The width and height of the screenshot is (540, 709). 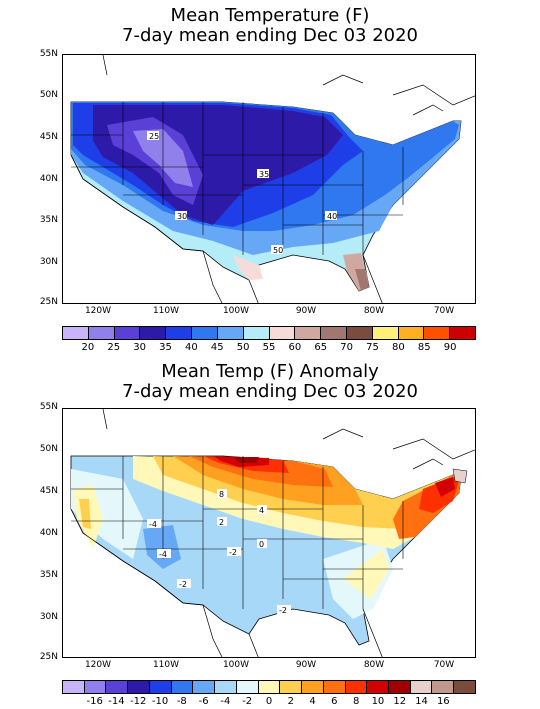 What do you see at coordinates (270, 35) in the screenshot?
I see `map1-subtitle: 7-day mean ending Dec 03 2020` at bounding box center [270, 35].